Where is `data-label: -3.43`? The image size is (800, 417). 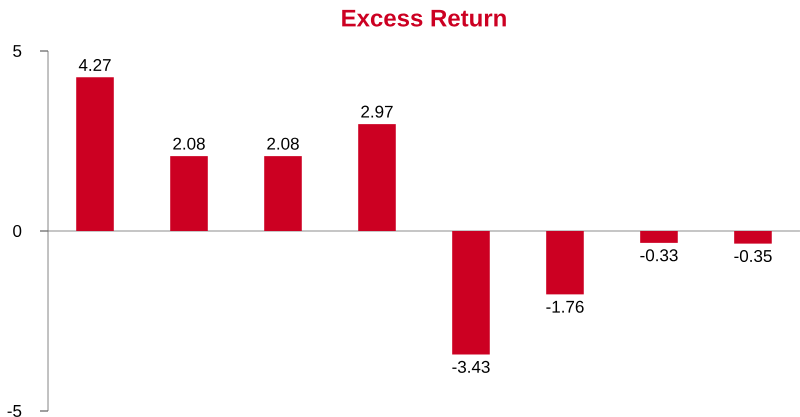 data-label: -3.43 is located at coordinates (471, 366).